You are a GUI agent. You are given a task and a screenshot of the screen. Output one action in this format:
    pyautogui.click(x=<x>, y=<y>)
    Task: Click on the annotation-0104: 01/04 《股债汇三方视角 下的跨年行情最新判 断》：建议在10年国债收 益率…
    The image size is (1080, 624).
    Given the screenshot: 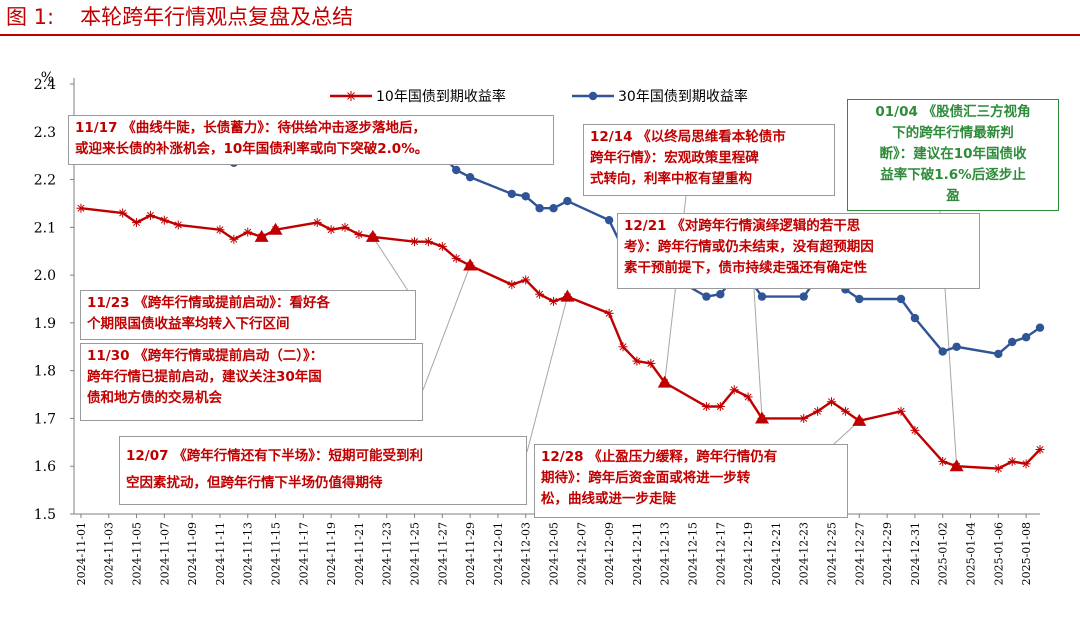 What is the action you would take?
    pyautogui.click(x=953, y=155)
    